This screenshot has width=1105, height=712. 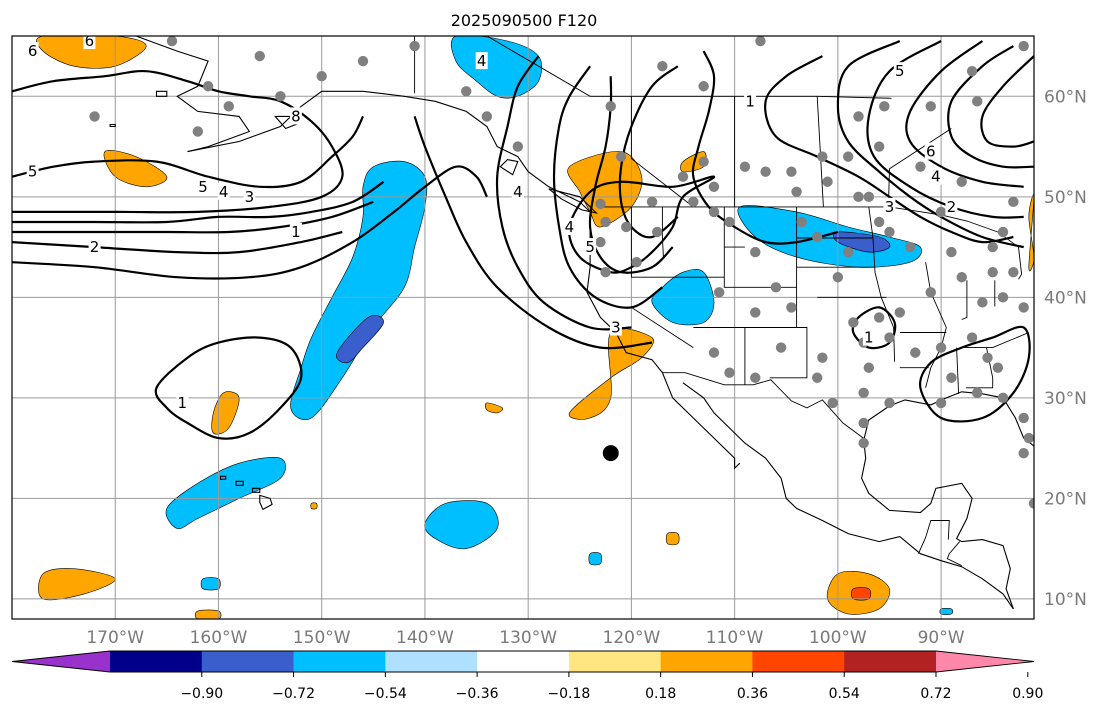 What do you see at coordinates (1065, 348) in the screenshot?
I see `latitude-labels: 10°N 20°N 30°N 40°N 50°N 60°N` at bounding box center [1065, 348].